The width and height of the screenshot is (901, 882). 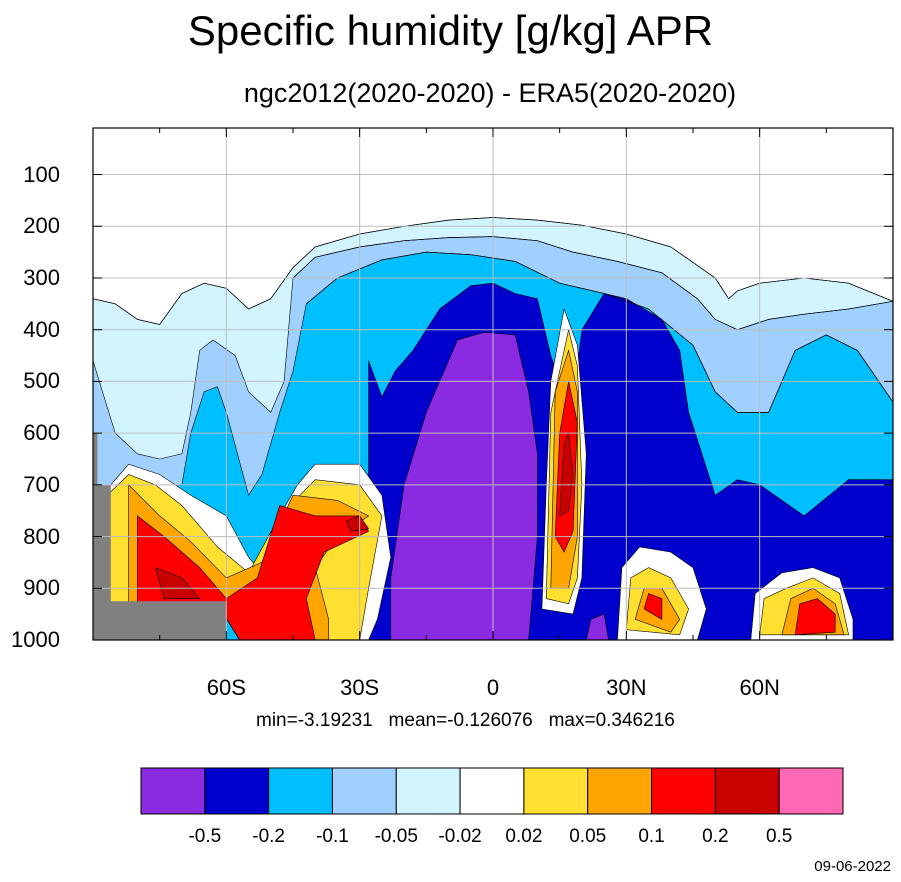 What do you see at coordinates (41, 381) in the screenshot?
I see `y-tick-label: 500` at bounding box center [41, 381].